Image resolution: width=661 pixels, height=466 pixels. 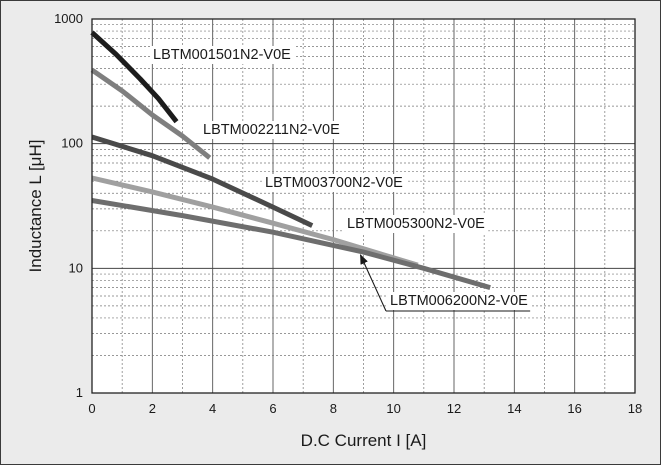 I want to click on series-label: LBTM005300N2-V0E, so click(x=416, y=224).